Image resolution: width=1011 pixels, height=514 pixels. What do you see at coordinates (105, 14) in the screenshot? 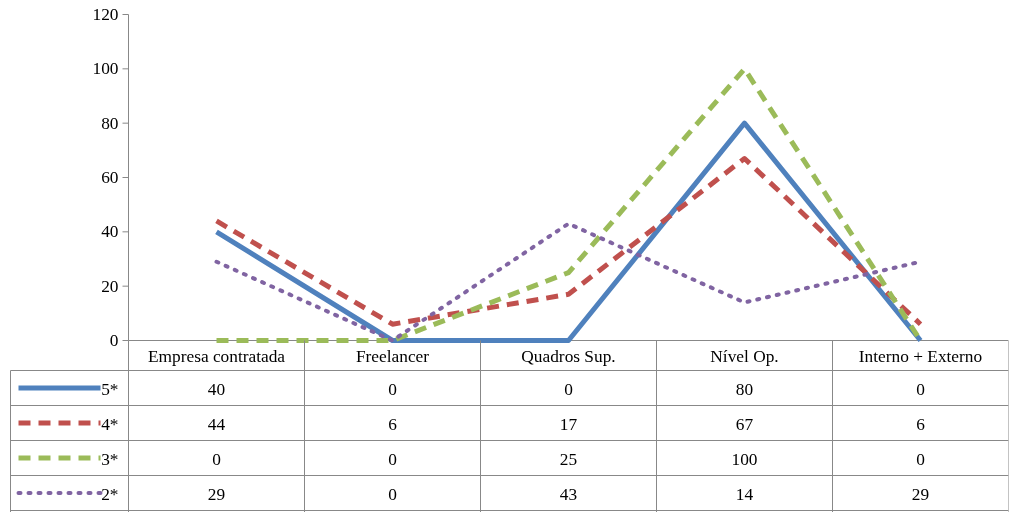
I see `y-tick-label: 120` at bounding box center [105, 14].